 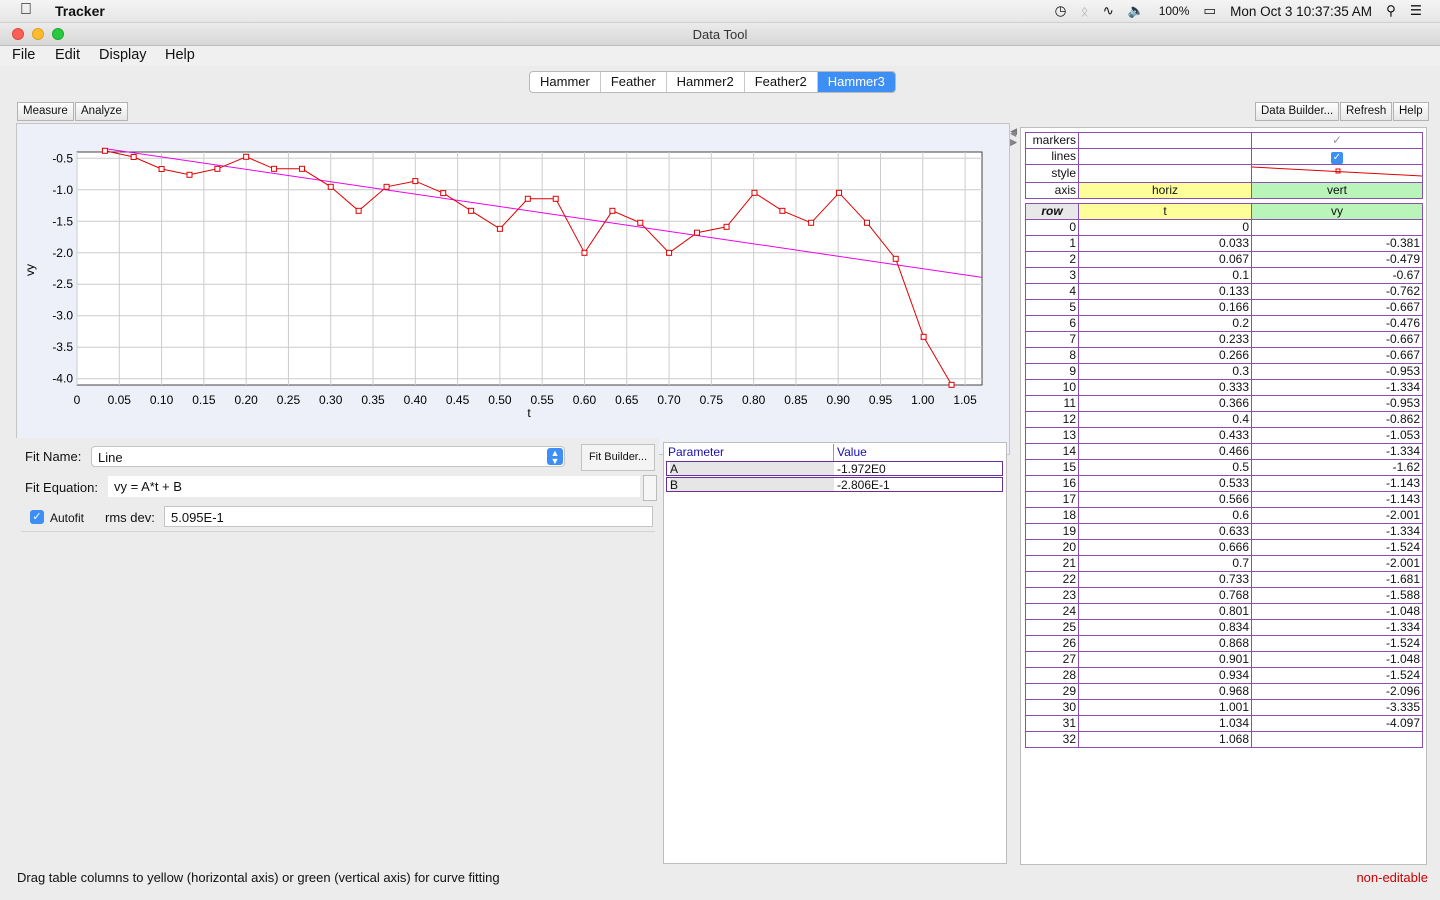 I want to click on volume-icon: 🔈, so click(x=1136, y=10).